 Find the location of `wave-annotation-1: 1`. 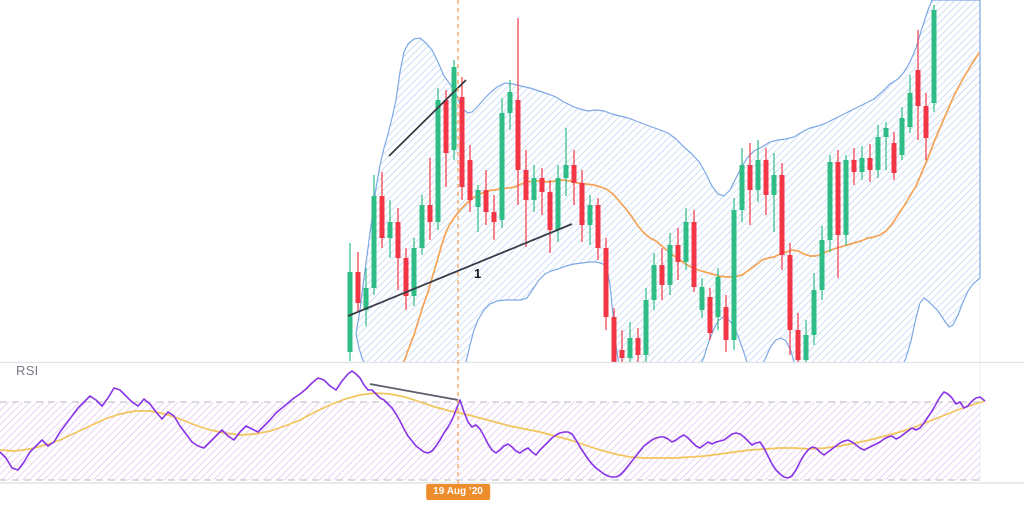

wave-annotation-1: 1 is located at coordinates (478, 273).